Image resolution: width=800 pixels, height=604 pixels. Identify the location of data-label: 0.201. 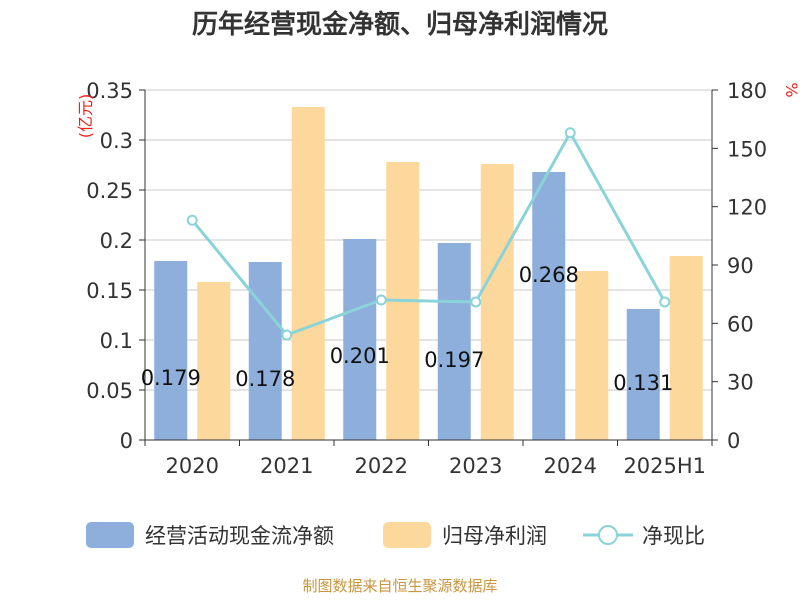
(360, 356).